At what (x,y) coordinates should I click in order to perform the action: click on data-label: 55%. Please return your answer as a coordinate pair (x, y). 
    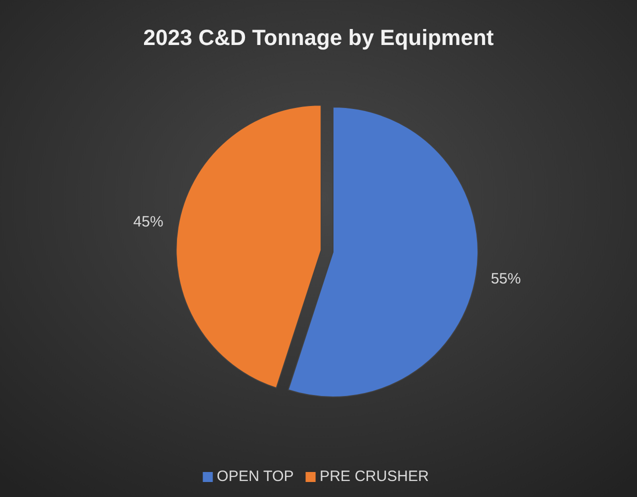
    Looking at the image, I should click on (505, 279).